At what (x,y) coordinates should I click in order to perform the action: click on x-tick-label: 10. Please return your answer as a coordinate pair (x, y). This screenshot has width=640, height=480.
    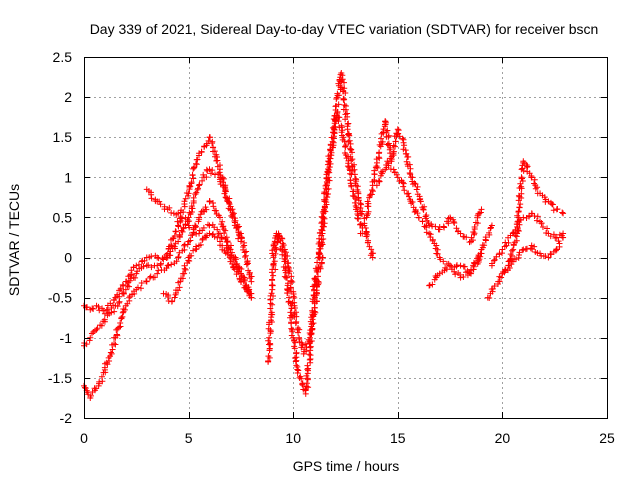
    Looking at the image, I should click on (293, 438).